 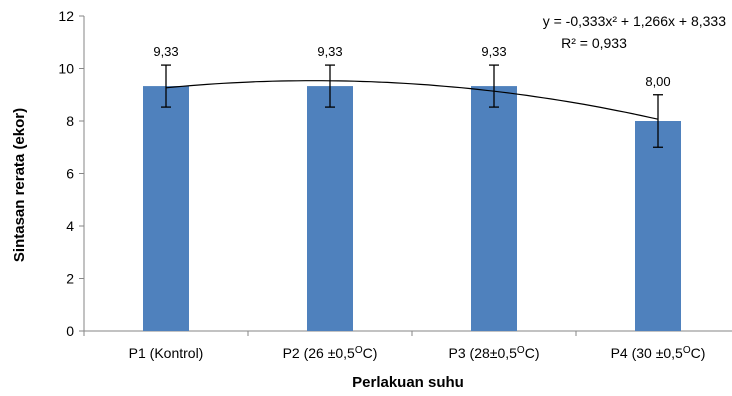 What do you see at coordinates (19, 185) in the screenshot?
I see `y-axis-title: Sintasan rerata (ekor)` at bounding box center [19, 185].